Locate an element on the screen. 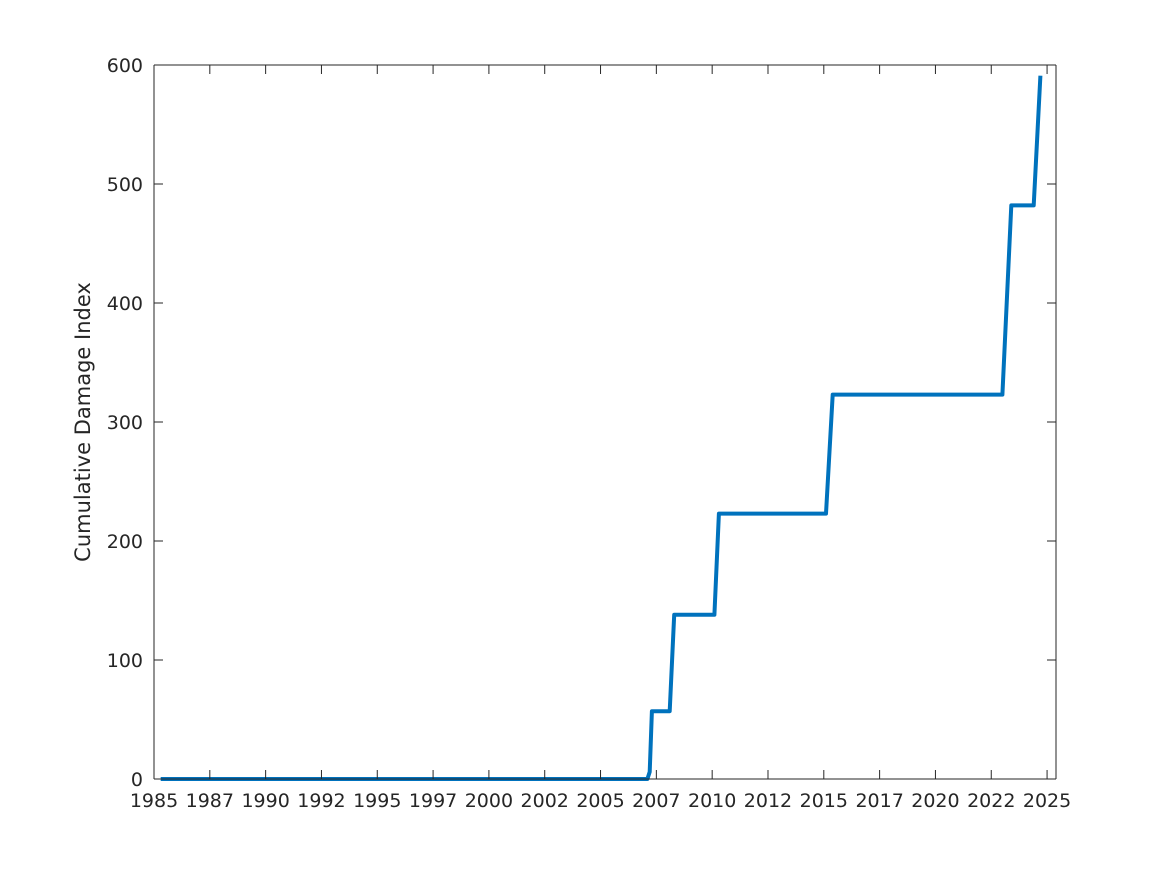 The width and height of the screenshot is (1167, 875). x-tick-label: 2020 is located at coordinates (935, 801).